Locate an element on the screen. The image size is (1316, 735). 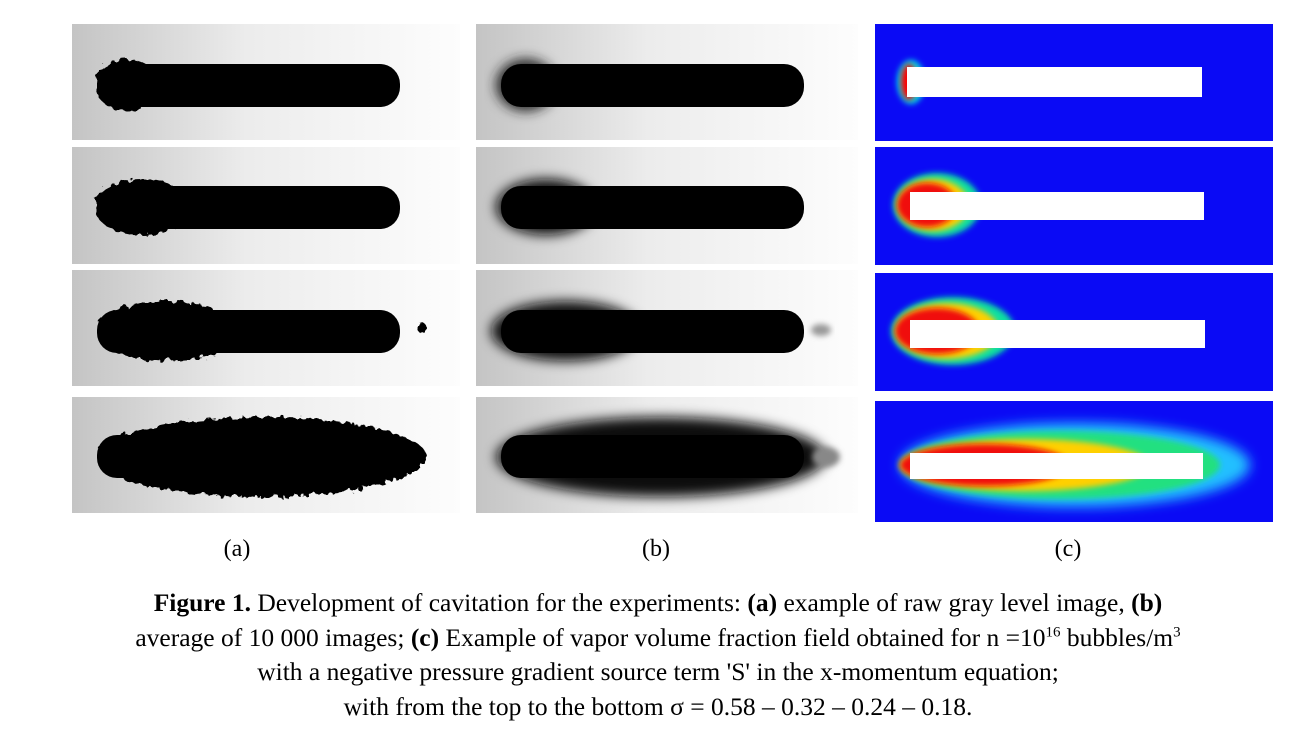
caption-text: example of raw gray level image, is located at coordinates (954, 602).